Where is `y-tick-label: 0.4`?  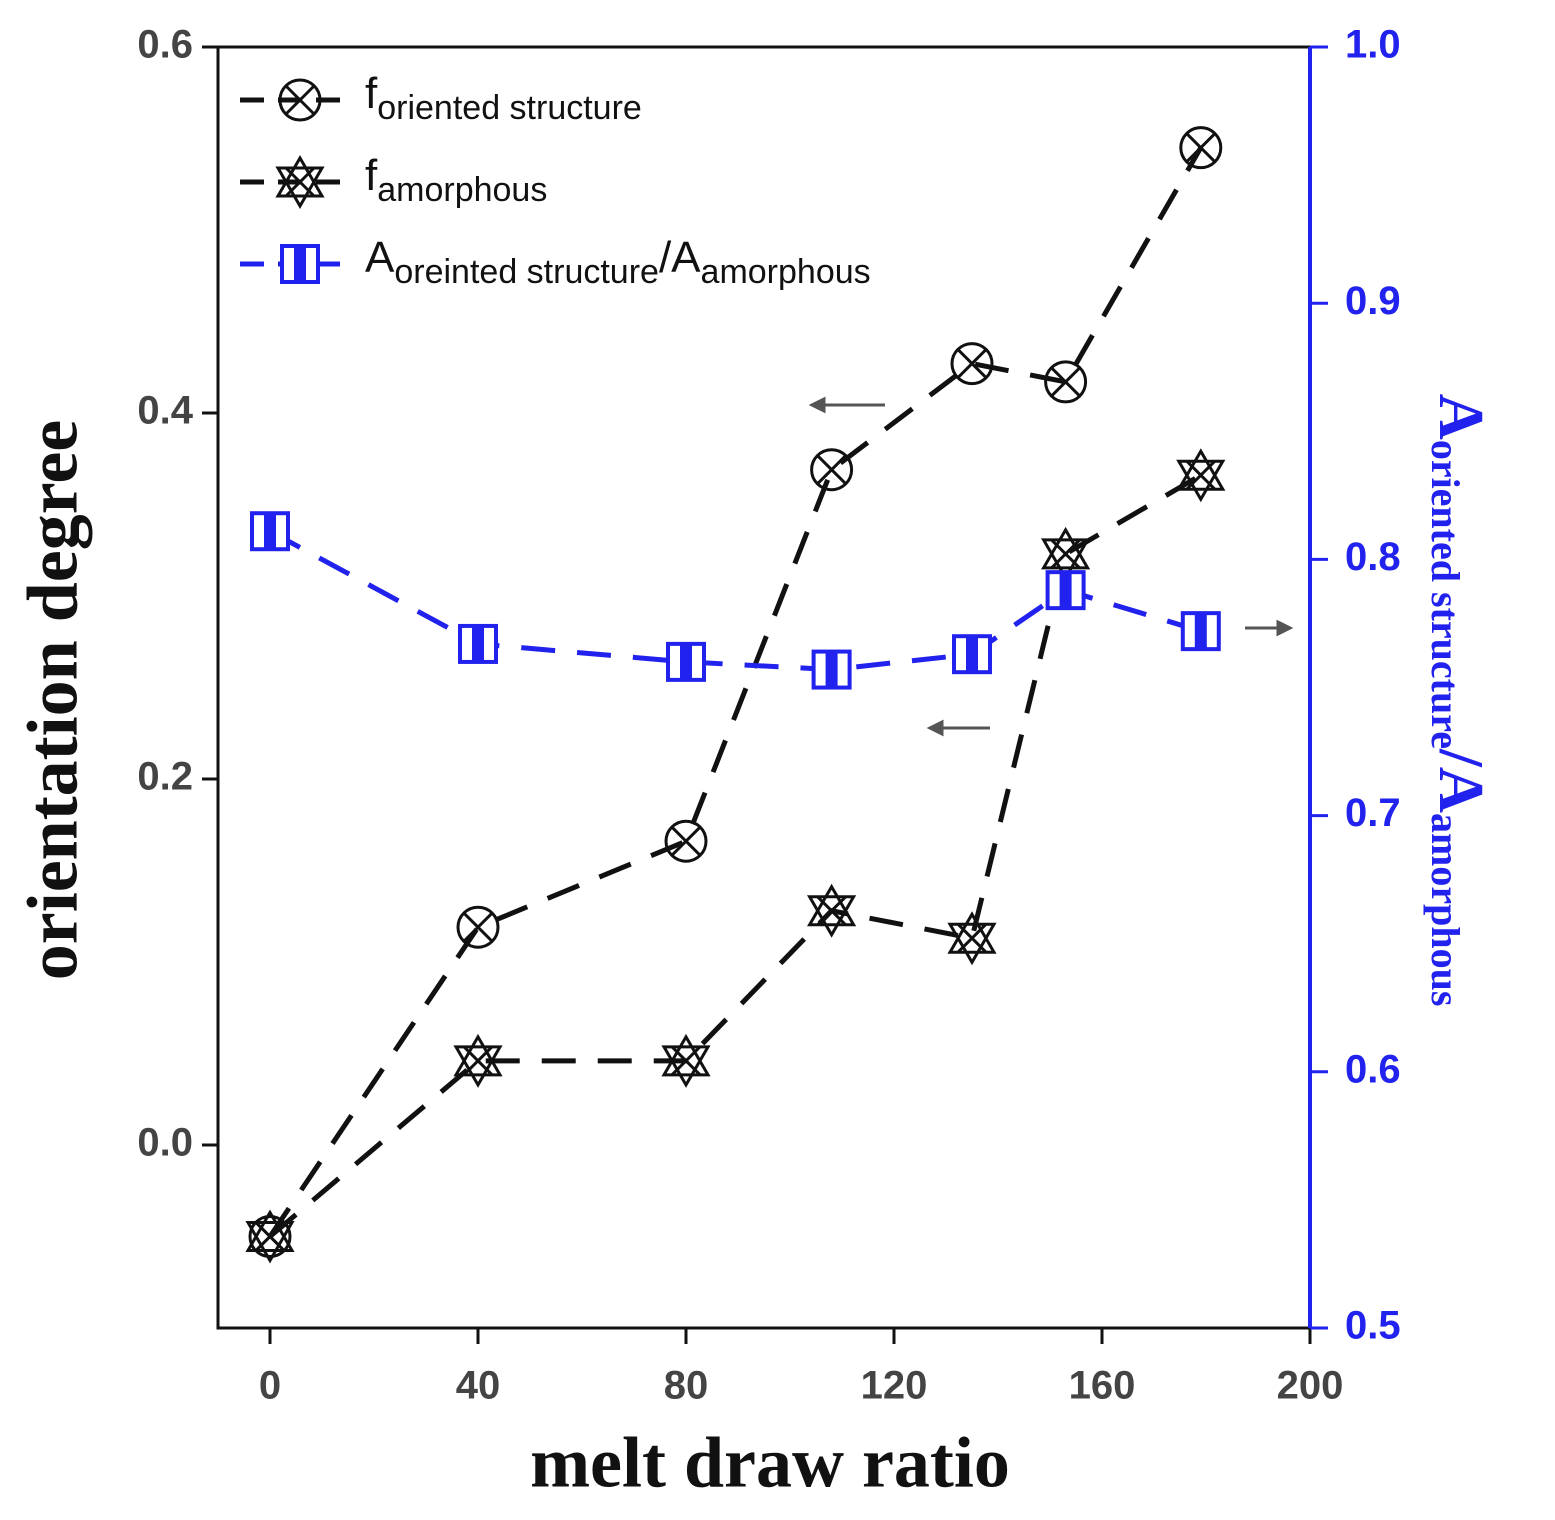
y-tick-label: 0.4 is located at coordinates (165, 411).